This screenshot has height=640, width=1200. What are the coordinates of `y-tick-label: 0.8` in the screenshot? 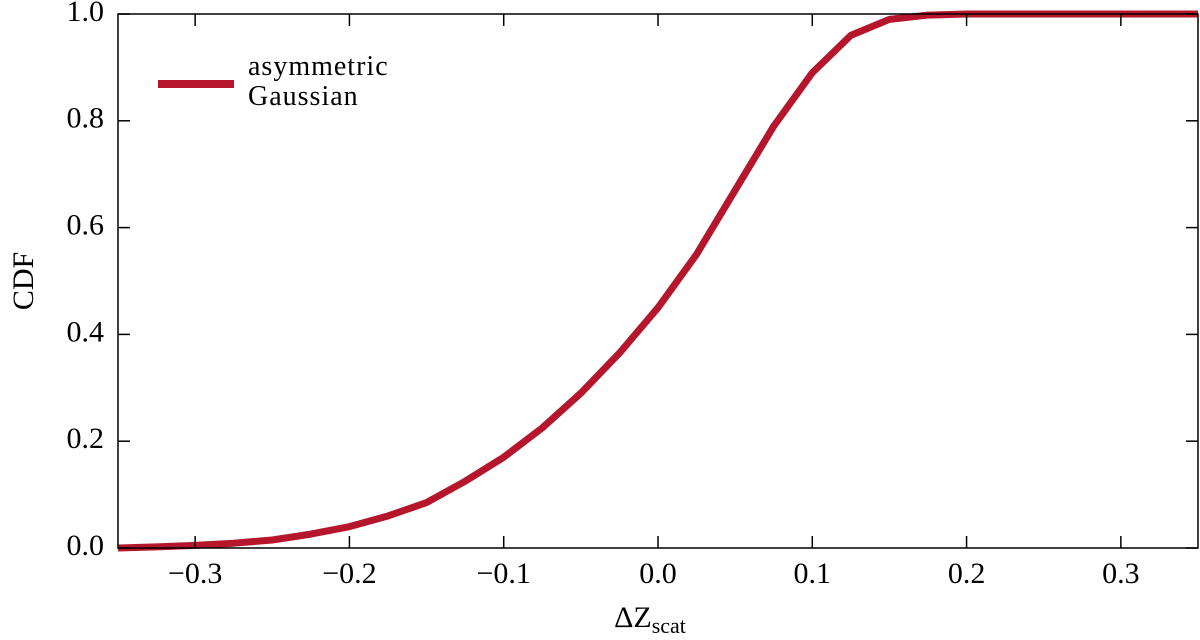 It's located at (86, 118).